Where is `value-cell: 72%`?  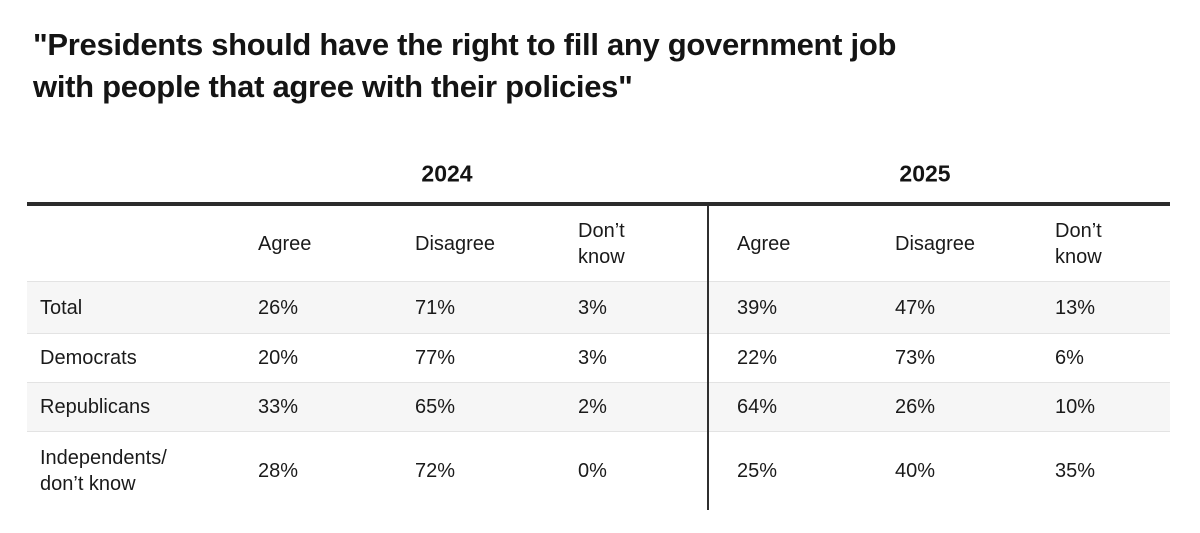 value-cell: 72% is located at coordinates (435, 471).